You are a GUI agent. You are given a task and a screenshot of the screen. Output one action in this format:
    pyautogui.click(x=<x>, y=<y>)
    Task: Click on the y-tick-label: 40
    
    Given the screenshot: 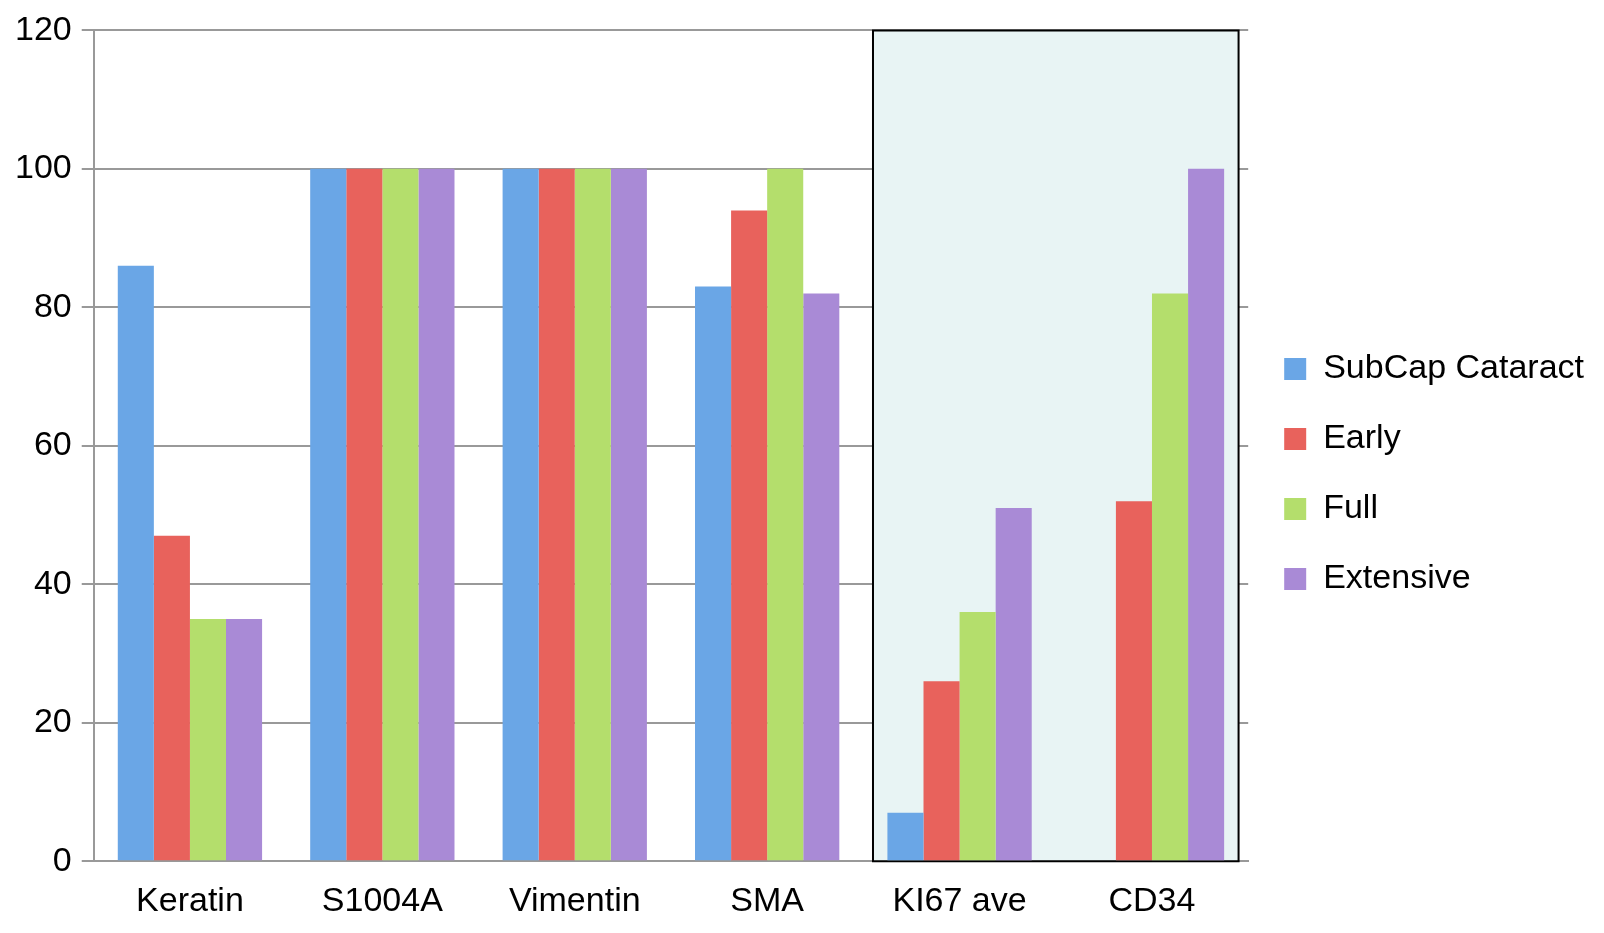 What is the action you would take?
    pyautogui.click(x=52, y=581)
    